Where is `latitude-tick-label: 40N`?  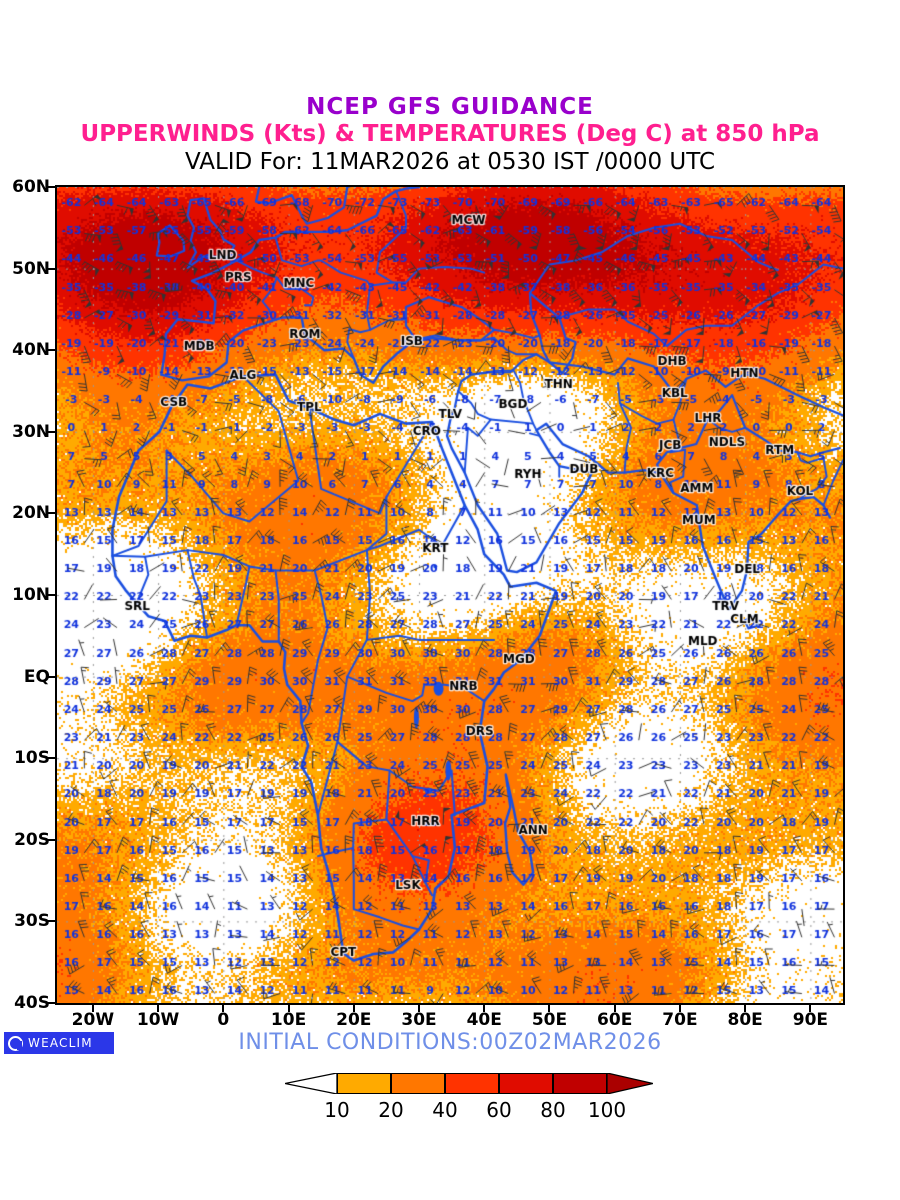
latitude-tick-label: 40N is located at coordinates (31, 350).